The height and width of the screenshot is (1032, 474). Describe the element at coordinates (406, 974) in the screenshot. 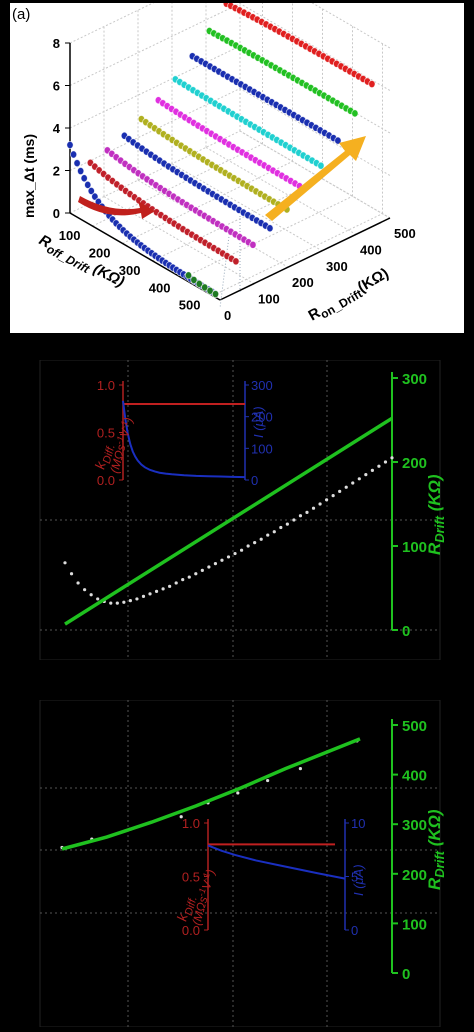

I see `right-tick-label: 0` at that location.